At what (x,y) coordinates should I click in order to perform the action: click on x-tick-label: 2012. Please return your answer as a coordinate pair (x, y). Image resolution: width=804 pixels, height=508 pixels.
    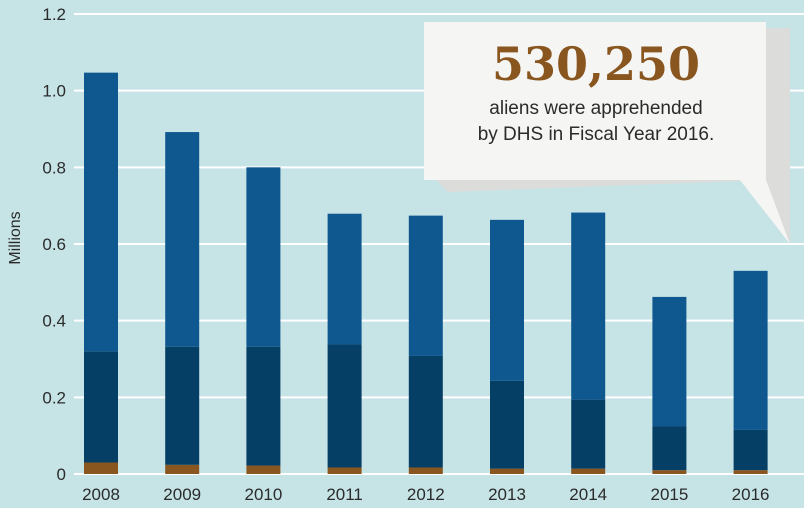
    Looking at the image, I should click on (426, 494).